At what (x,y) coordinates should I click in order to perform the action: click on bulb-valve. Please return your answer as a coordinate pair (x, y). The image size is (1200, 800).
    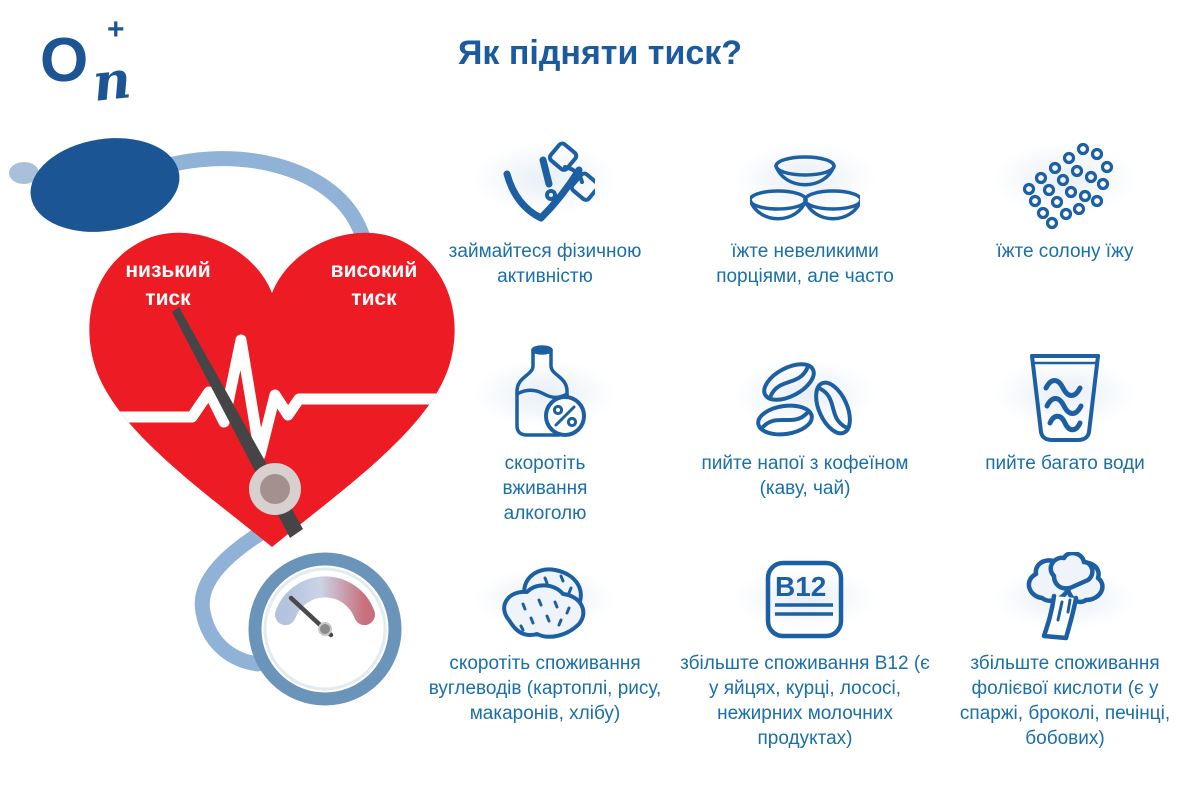
    Looking at the image, I should click on (24, 173).